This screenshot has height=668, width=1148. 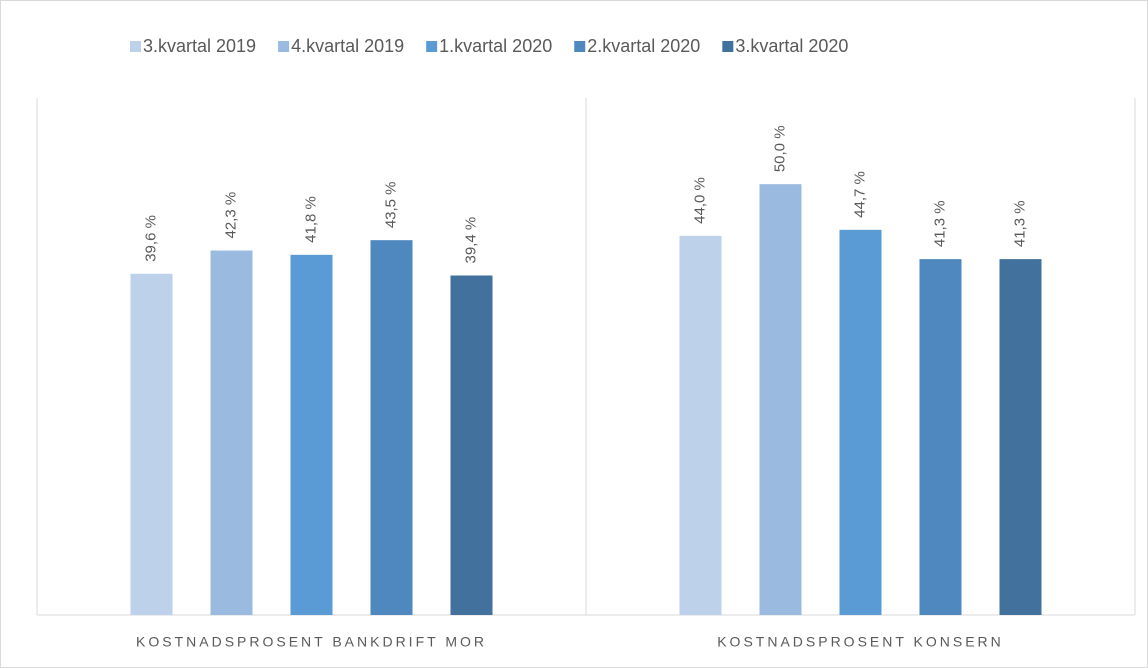 I want to click on data-label: 44,0 %, so click(x=699, y=200).